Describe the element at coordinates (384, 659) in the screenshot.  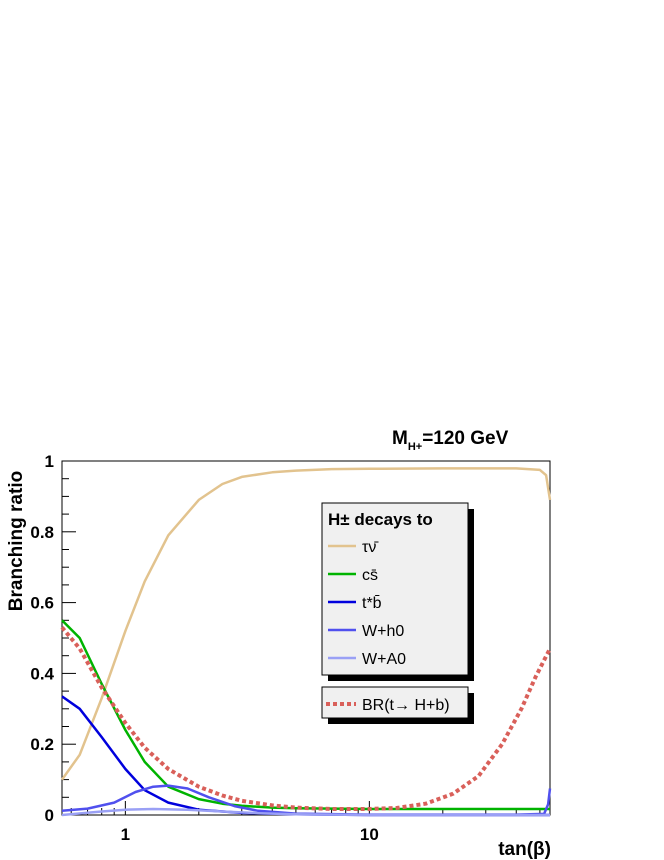
I see `legend-entry-label: W+A0` at that location.